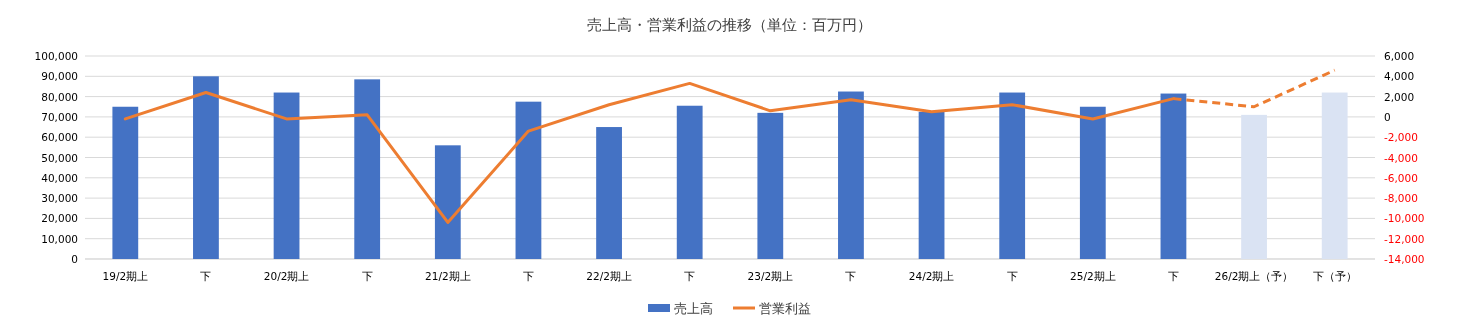 The image size is (1459, 325). I want to click on y2-tick-label: -12,000, so click(1404, 238).